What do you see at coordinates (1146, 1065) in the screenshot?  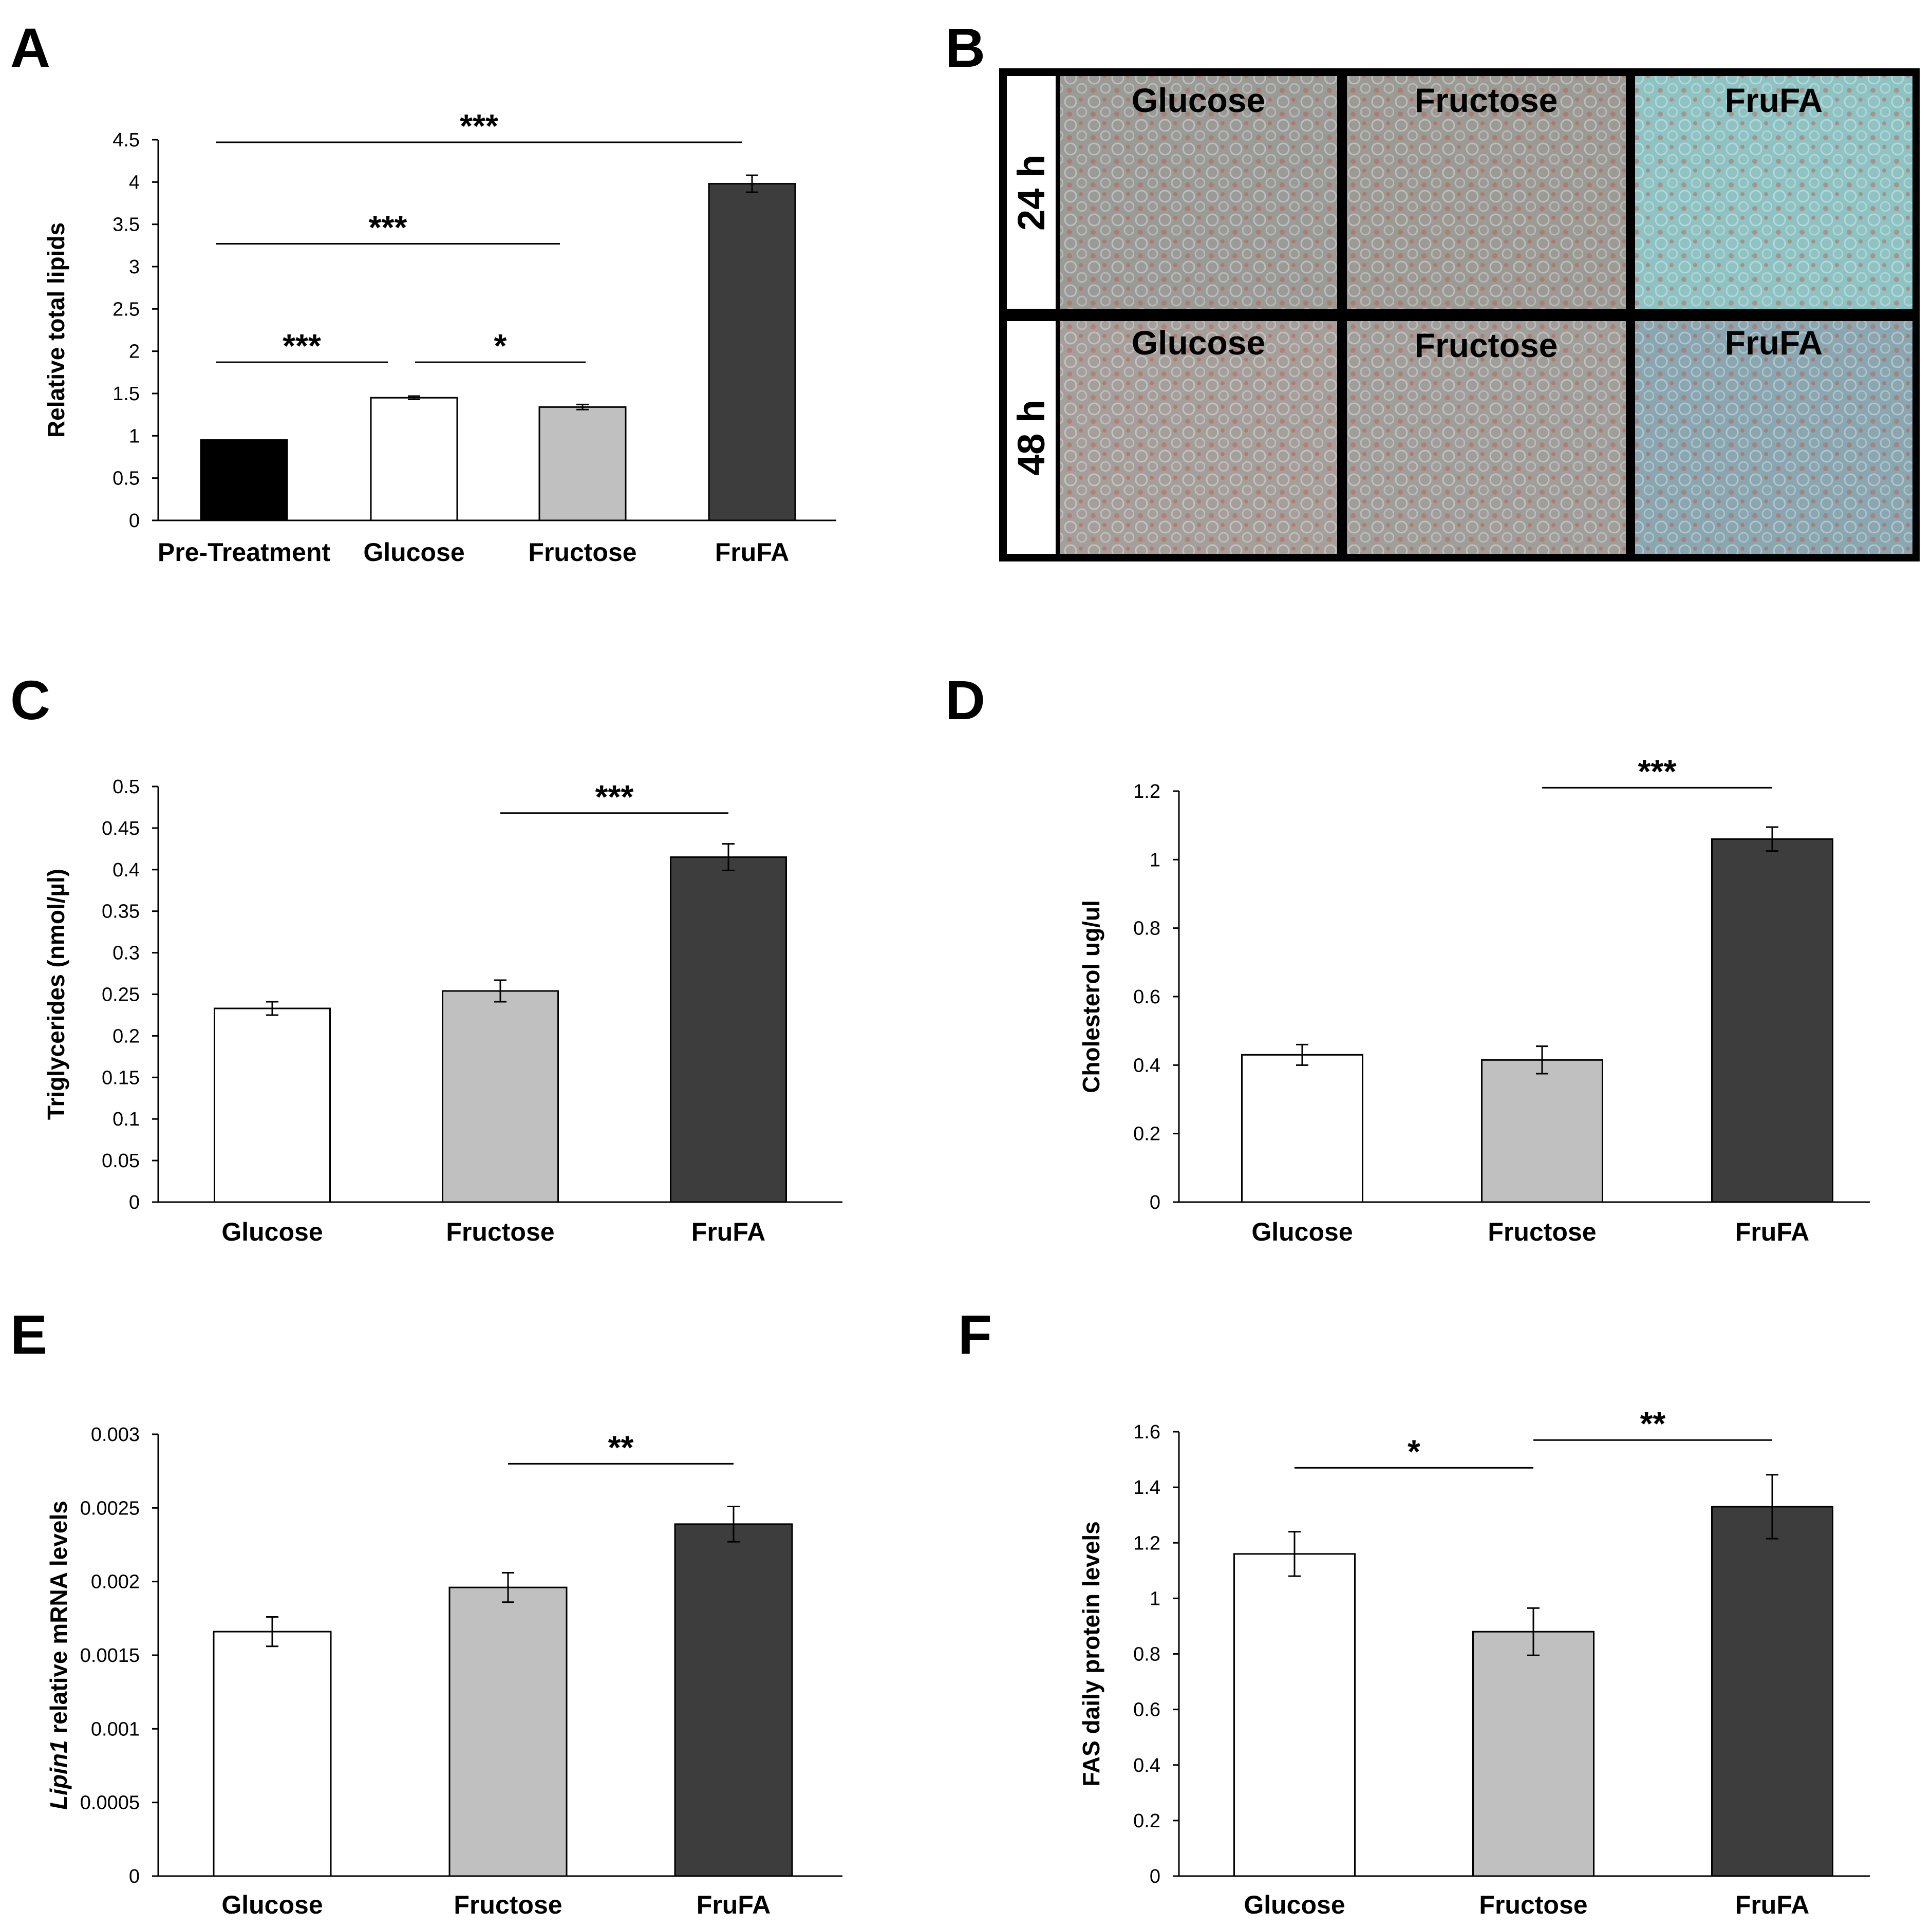 I see `panel-d-tick-label: 0.4` at bounding box center [1146, 1065].